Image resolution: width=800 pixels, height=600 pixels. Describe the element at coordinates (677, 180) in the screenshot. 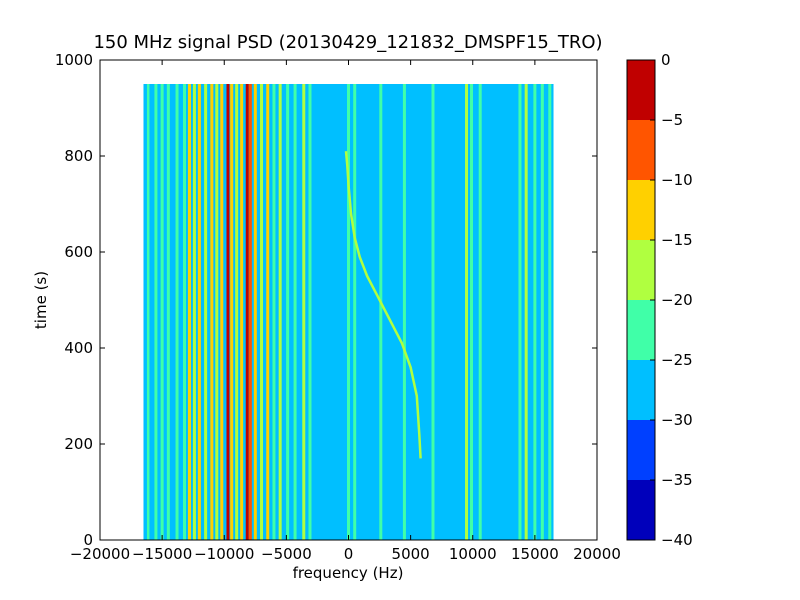

I see `colorbar-tick-label: −10` at that location.